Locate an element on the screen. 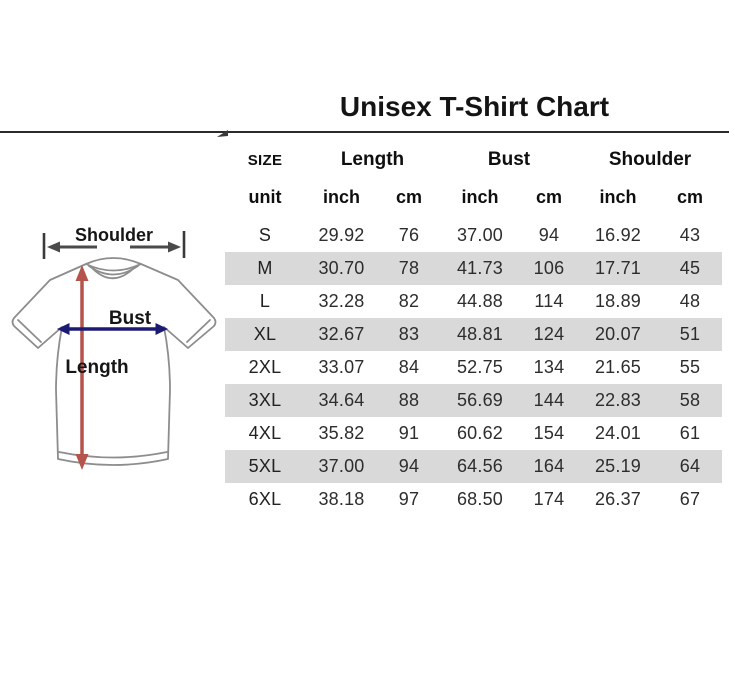 The image size is (735, 679). table-row: 5XL 37.00 94 64.56 164 25.19 64 is located at coordinates (473, 466).